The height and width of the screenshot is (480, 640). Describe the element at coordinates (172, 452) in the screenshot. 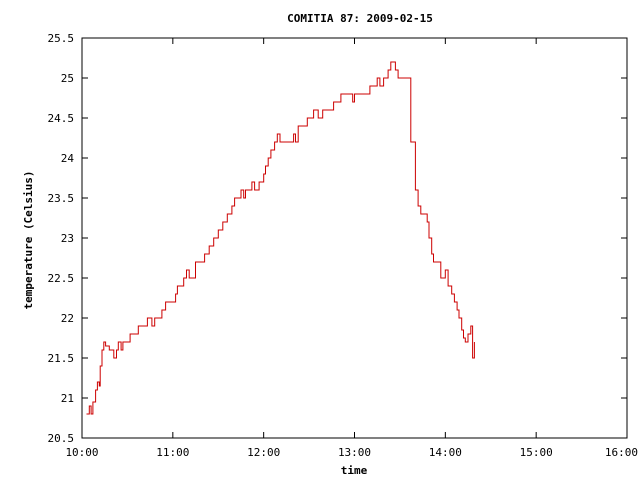

I see `x-tick-label: 11:00` at that location.